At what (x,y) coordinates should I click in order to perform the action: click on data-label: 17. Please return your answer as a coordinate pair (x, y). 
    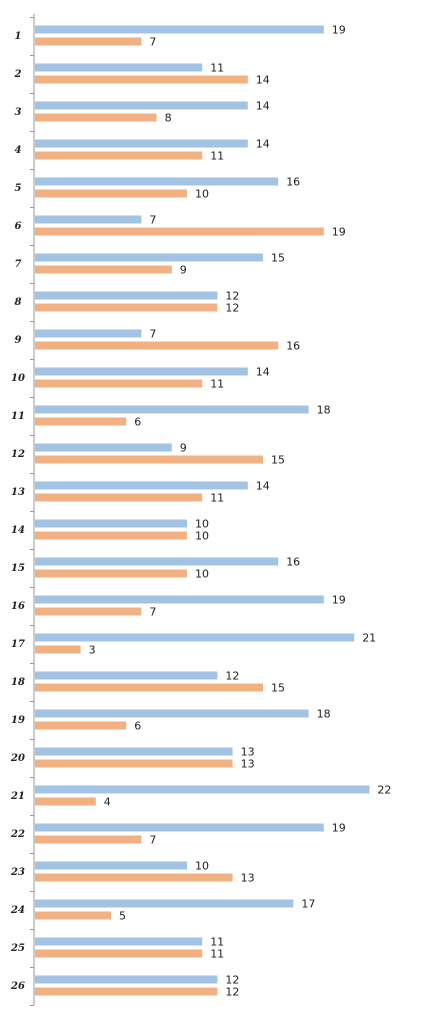
    Looking at the image, I should click on (308, 904).